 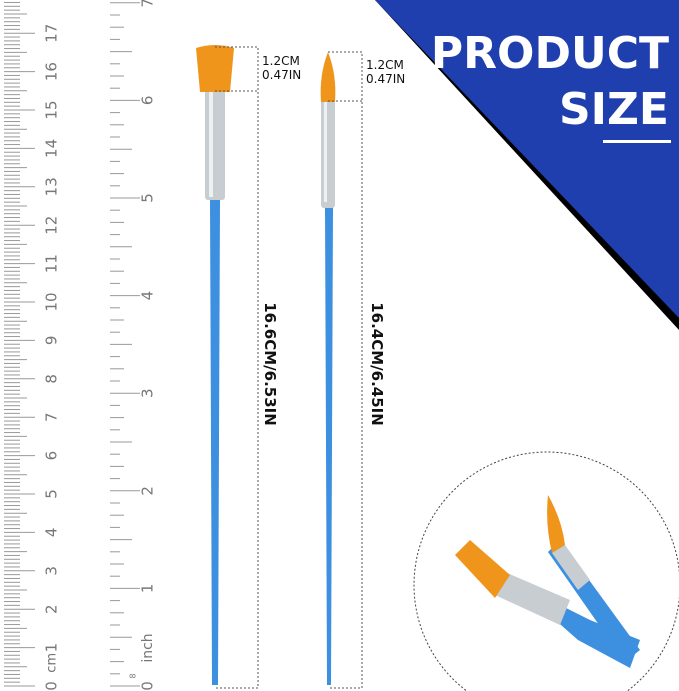 I want to click on cm-label: 6, so click(x=52, y=456).